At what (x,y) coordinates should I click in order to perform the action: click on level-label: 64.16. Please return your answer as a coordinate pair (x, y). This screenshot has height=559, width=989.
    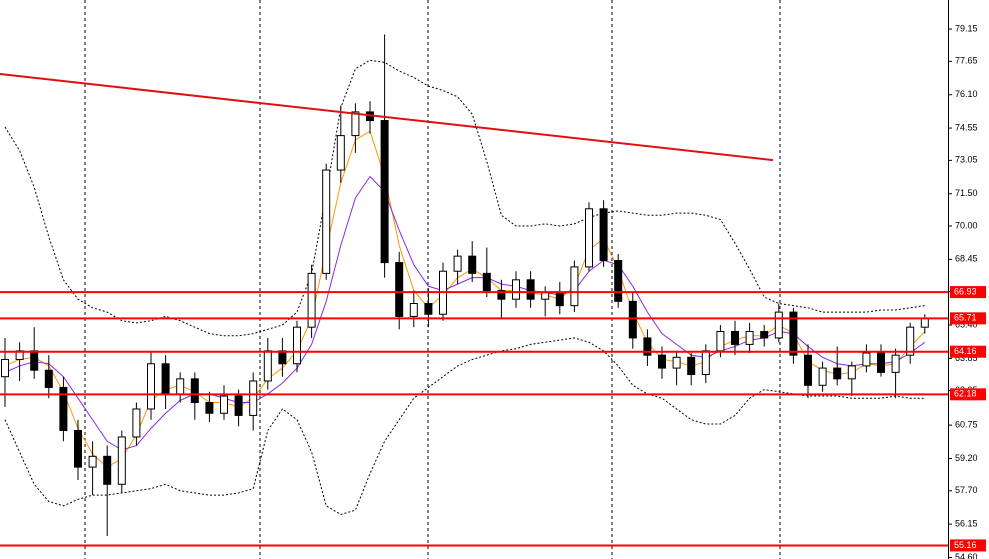
    Looking at the image, I should click on (965, 351).